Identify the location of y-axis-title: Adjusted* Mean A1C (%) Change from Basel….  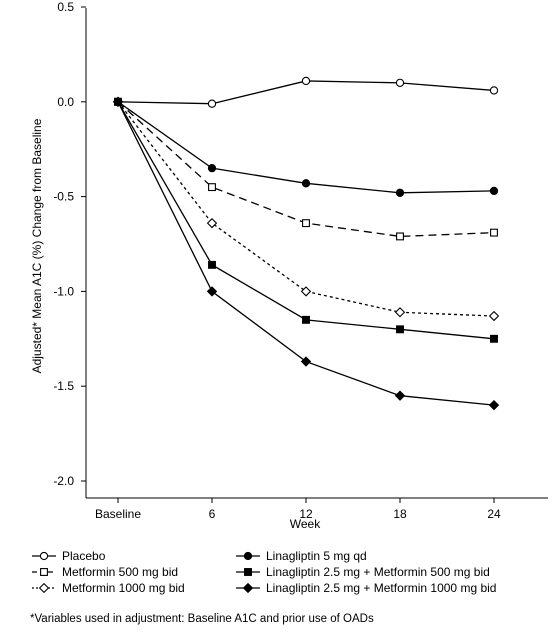
(37, 245).